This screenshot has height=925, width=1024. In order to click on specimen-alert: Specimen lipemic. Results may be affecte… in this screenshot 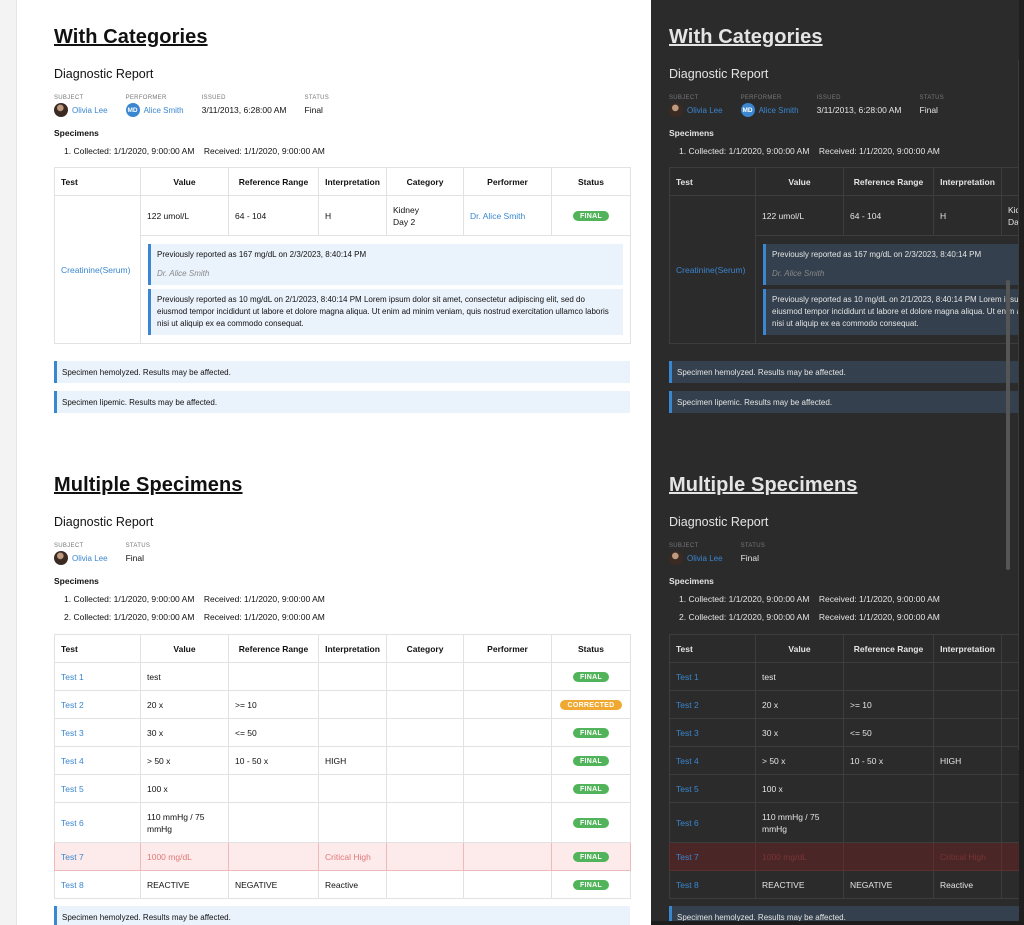, I will do `click(846, 402)`.